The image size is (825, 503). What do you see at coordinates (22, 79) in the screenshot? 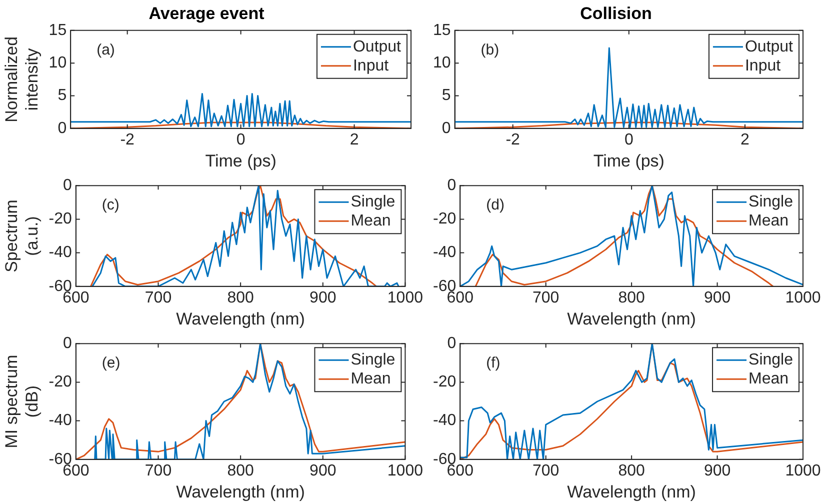
I see `y-axis-title: Normalized intensity` at bounding box center [22, 79].